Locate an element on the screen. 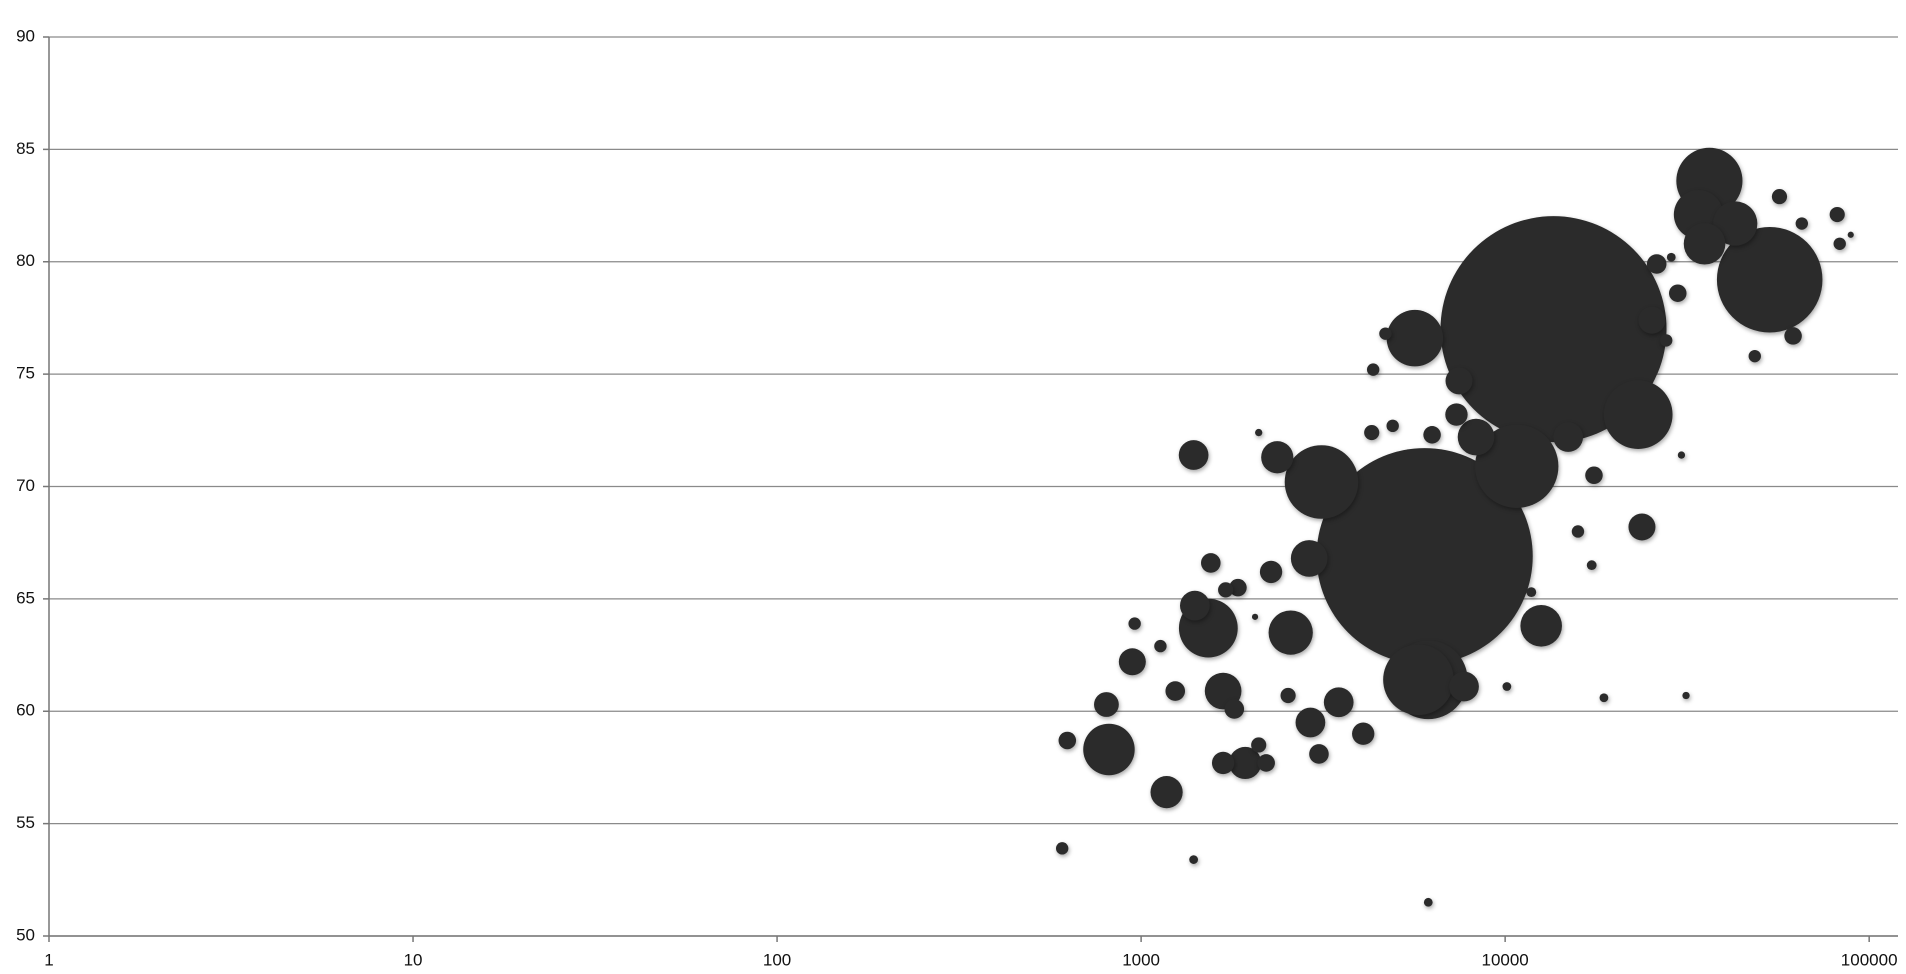  y-tick-label: 65 is located at coordinates (25, 597).